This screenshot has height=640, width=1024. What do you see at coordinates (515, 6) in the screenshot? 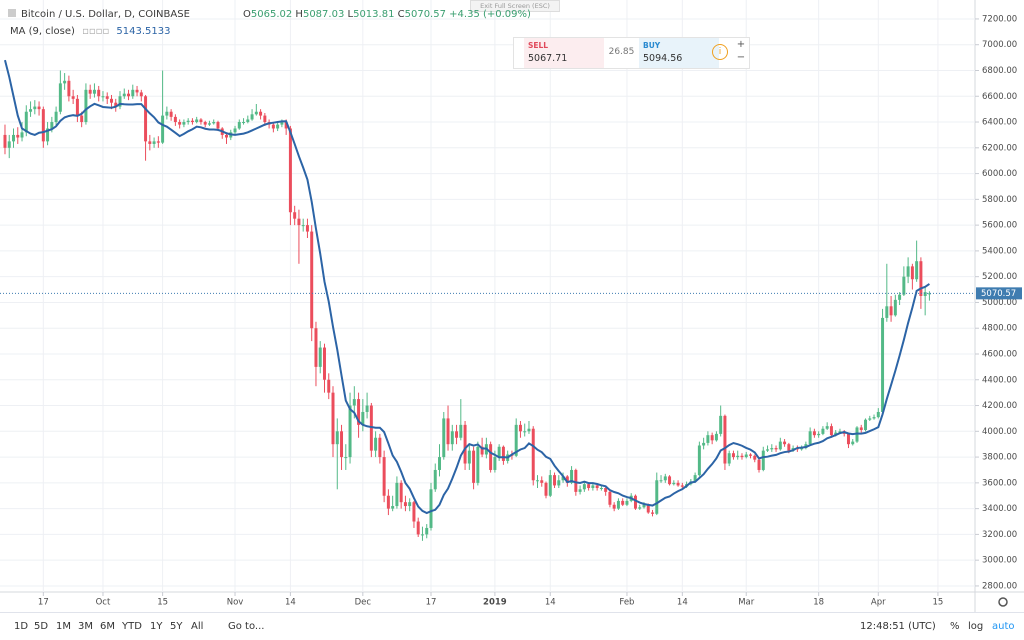
I see `exit-fullscreen-tip: Exit Full Screen (ESC)` at bounding box center [515, 6].